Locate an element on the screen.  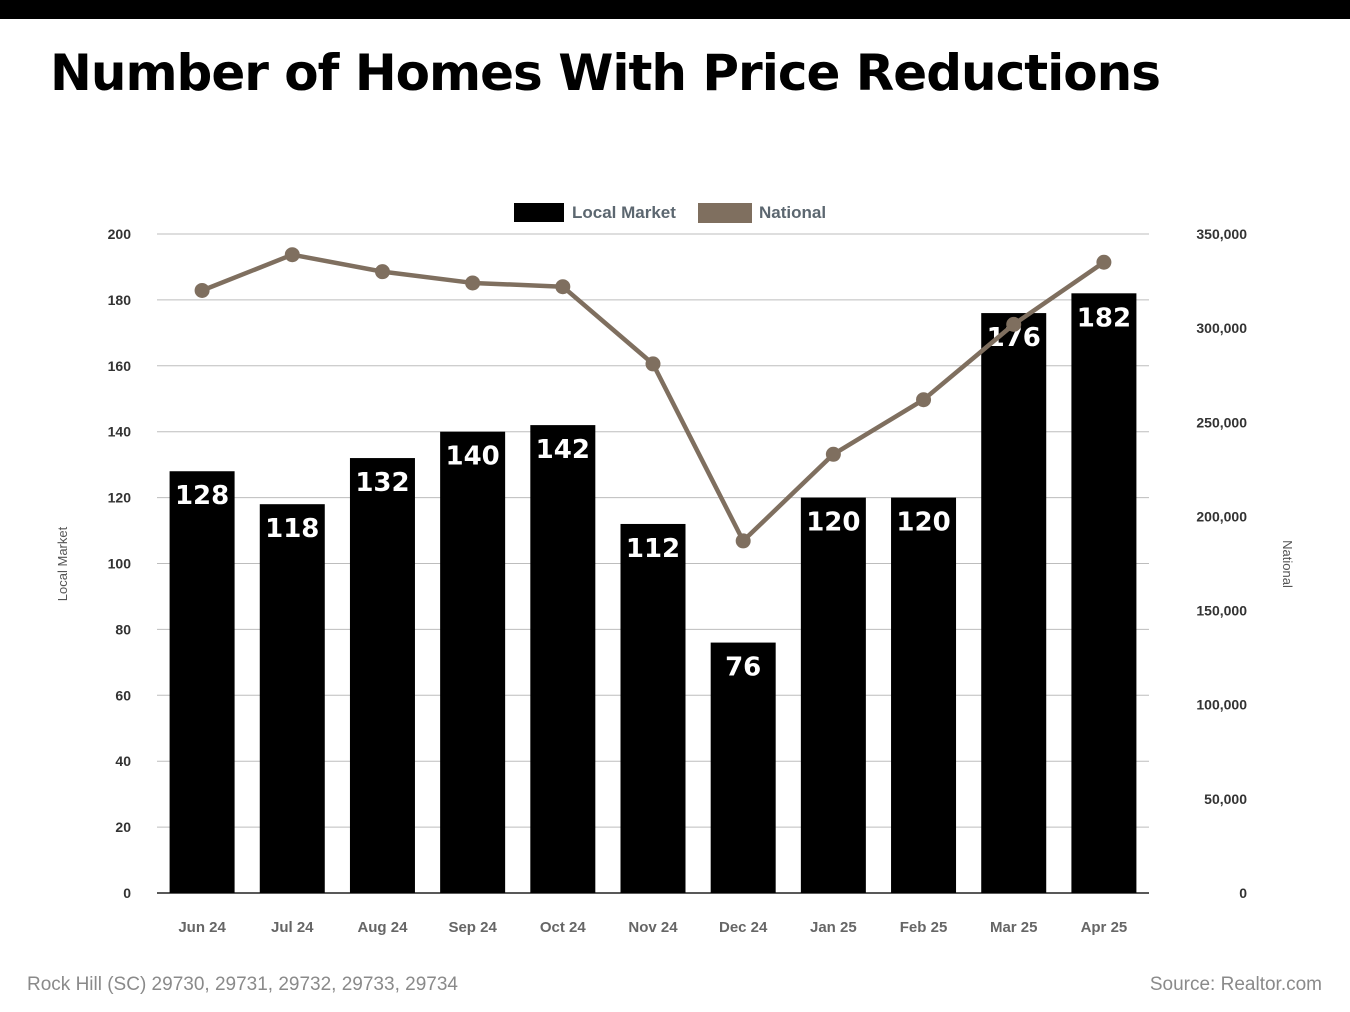
right-tick-label: 100,000 is located at coordinates (1221, 705).